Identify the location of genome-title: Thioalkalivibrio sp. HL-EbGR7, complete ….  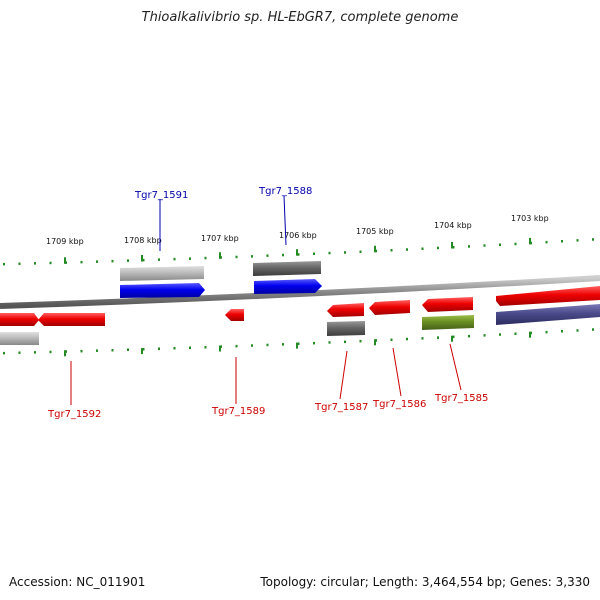
(300, 17).